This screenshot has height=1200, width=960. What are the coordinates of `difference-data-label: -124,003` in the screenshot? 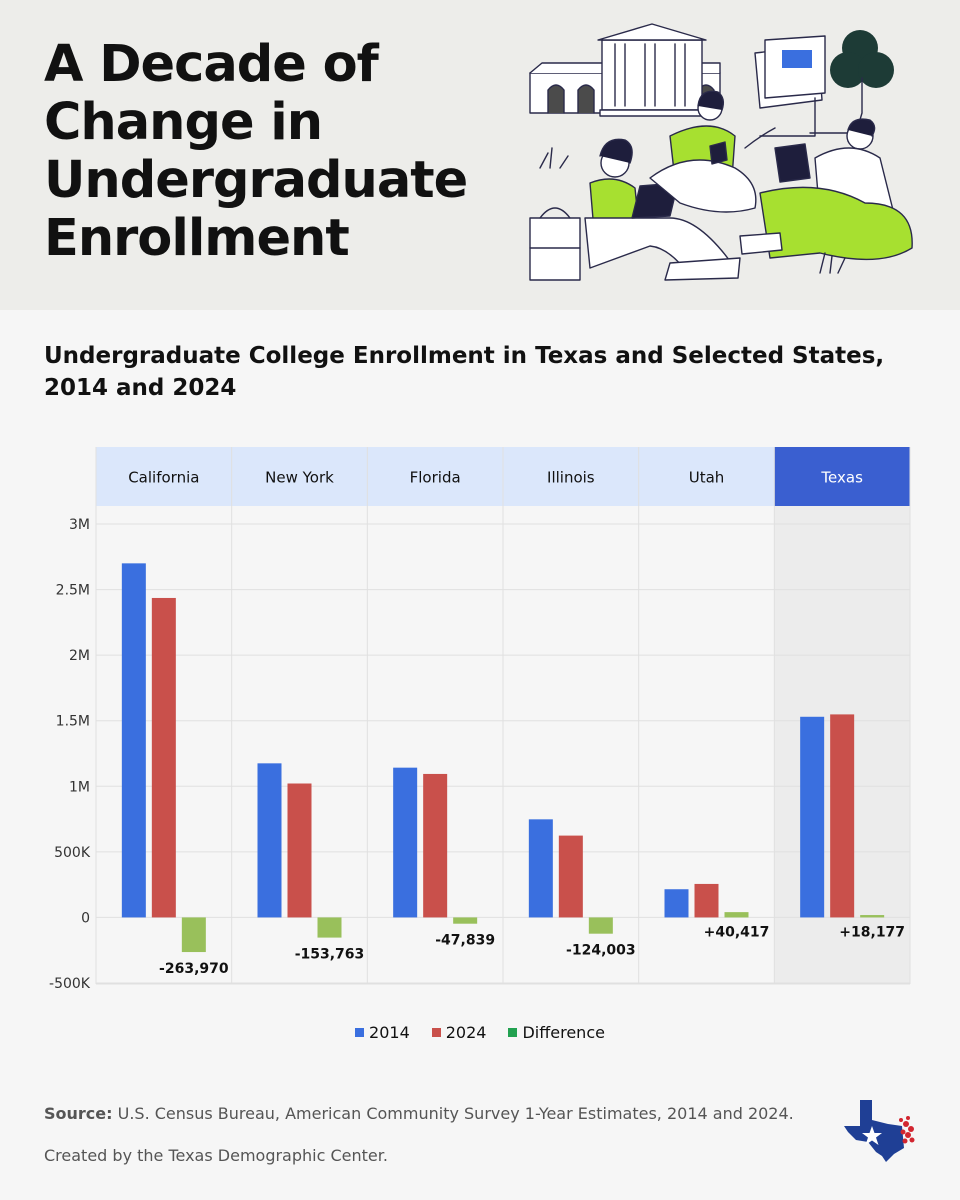 It's located at (601, 951).